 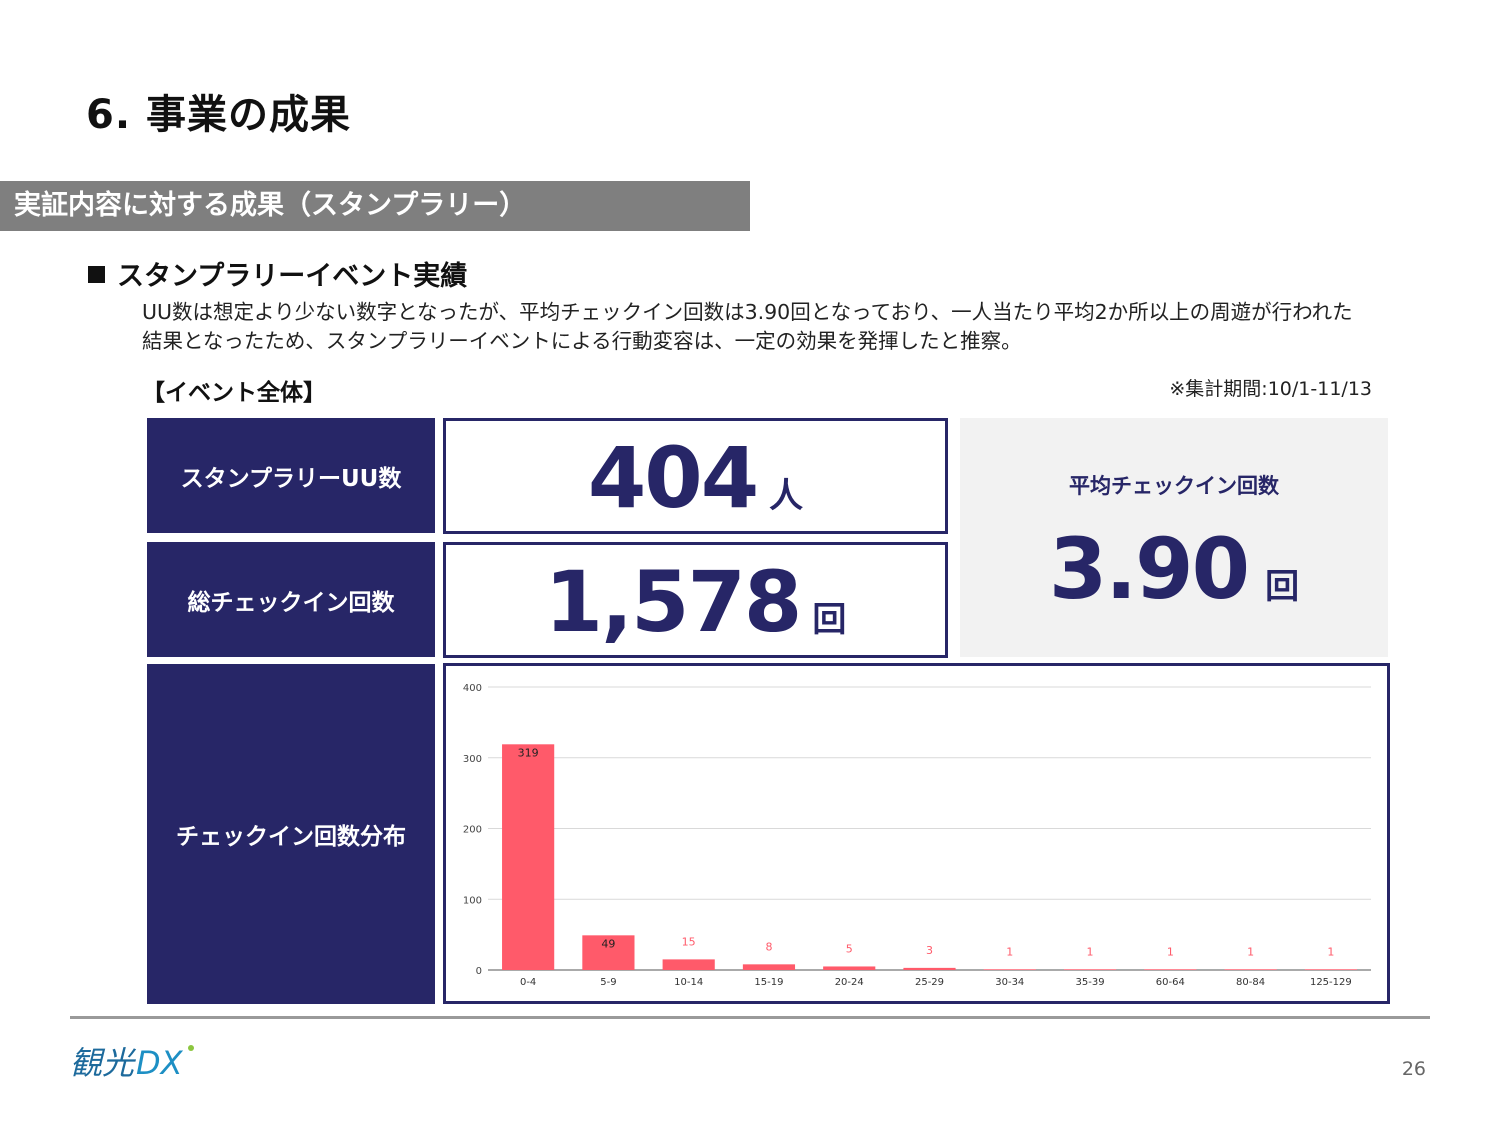 I want to click on subheading-text: スタンプラリーイベント実績, so click(x=292, y=276).